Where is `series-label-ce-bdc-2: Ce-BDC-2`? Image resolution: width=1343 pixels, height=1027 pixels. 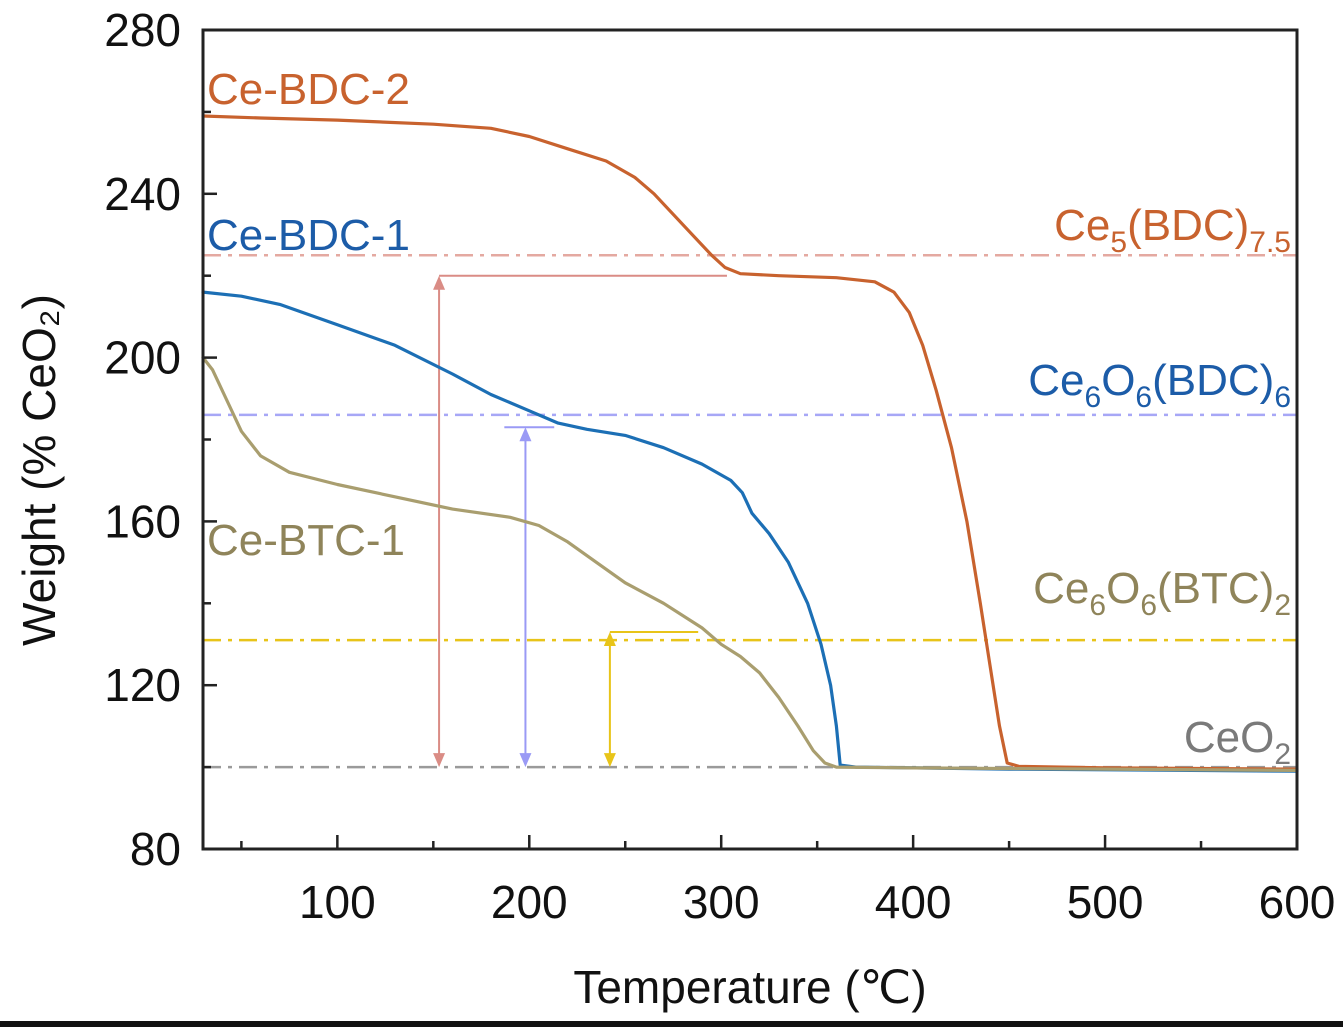
series-label-ce-bdc-2: Ce-BDC-2 is located at coordinates (308, 89).